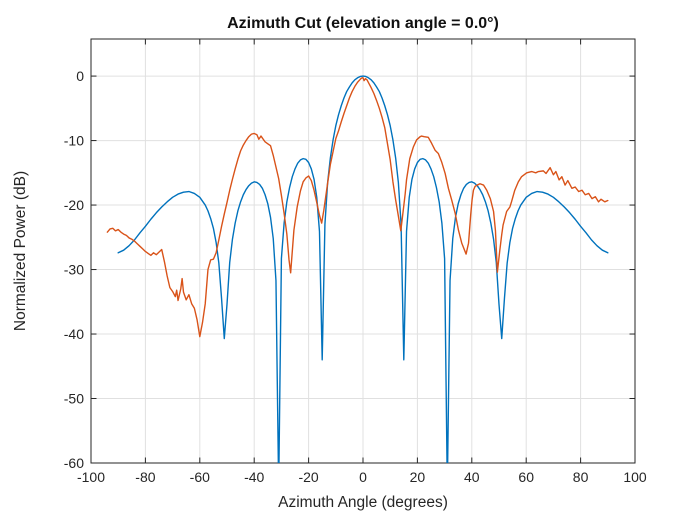 This screenshot has width=700, height=525. What do you see at coordinates (74, 270) in the screenshot?
I see `y-tick-label: -30` at bounding box center [74, 270].